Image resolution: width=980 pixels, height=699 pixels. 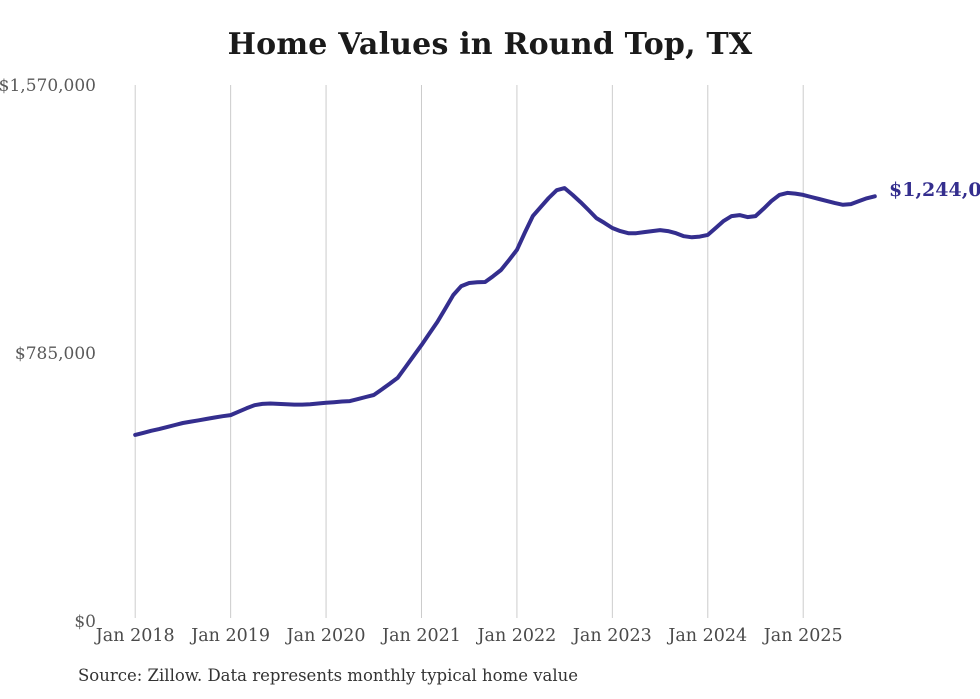 I want to click on y-axis-labels: $0 $785,000 $1,570,000, so click(x=48, y=354).